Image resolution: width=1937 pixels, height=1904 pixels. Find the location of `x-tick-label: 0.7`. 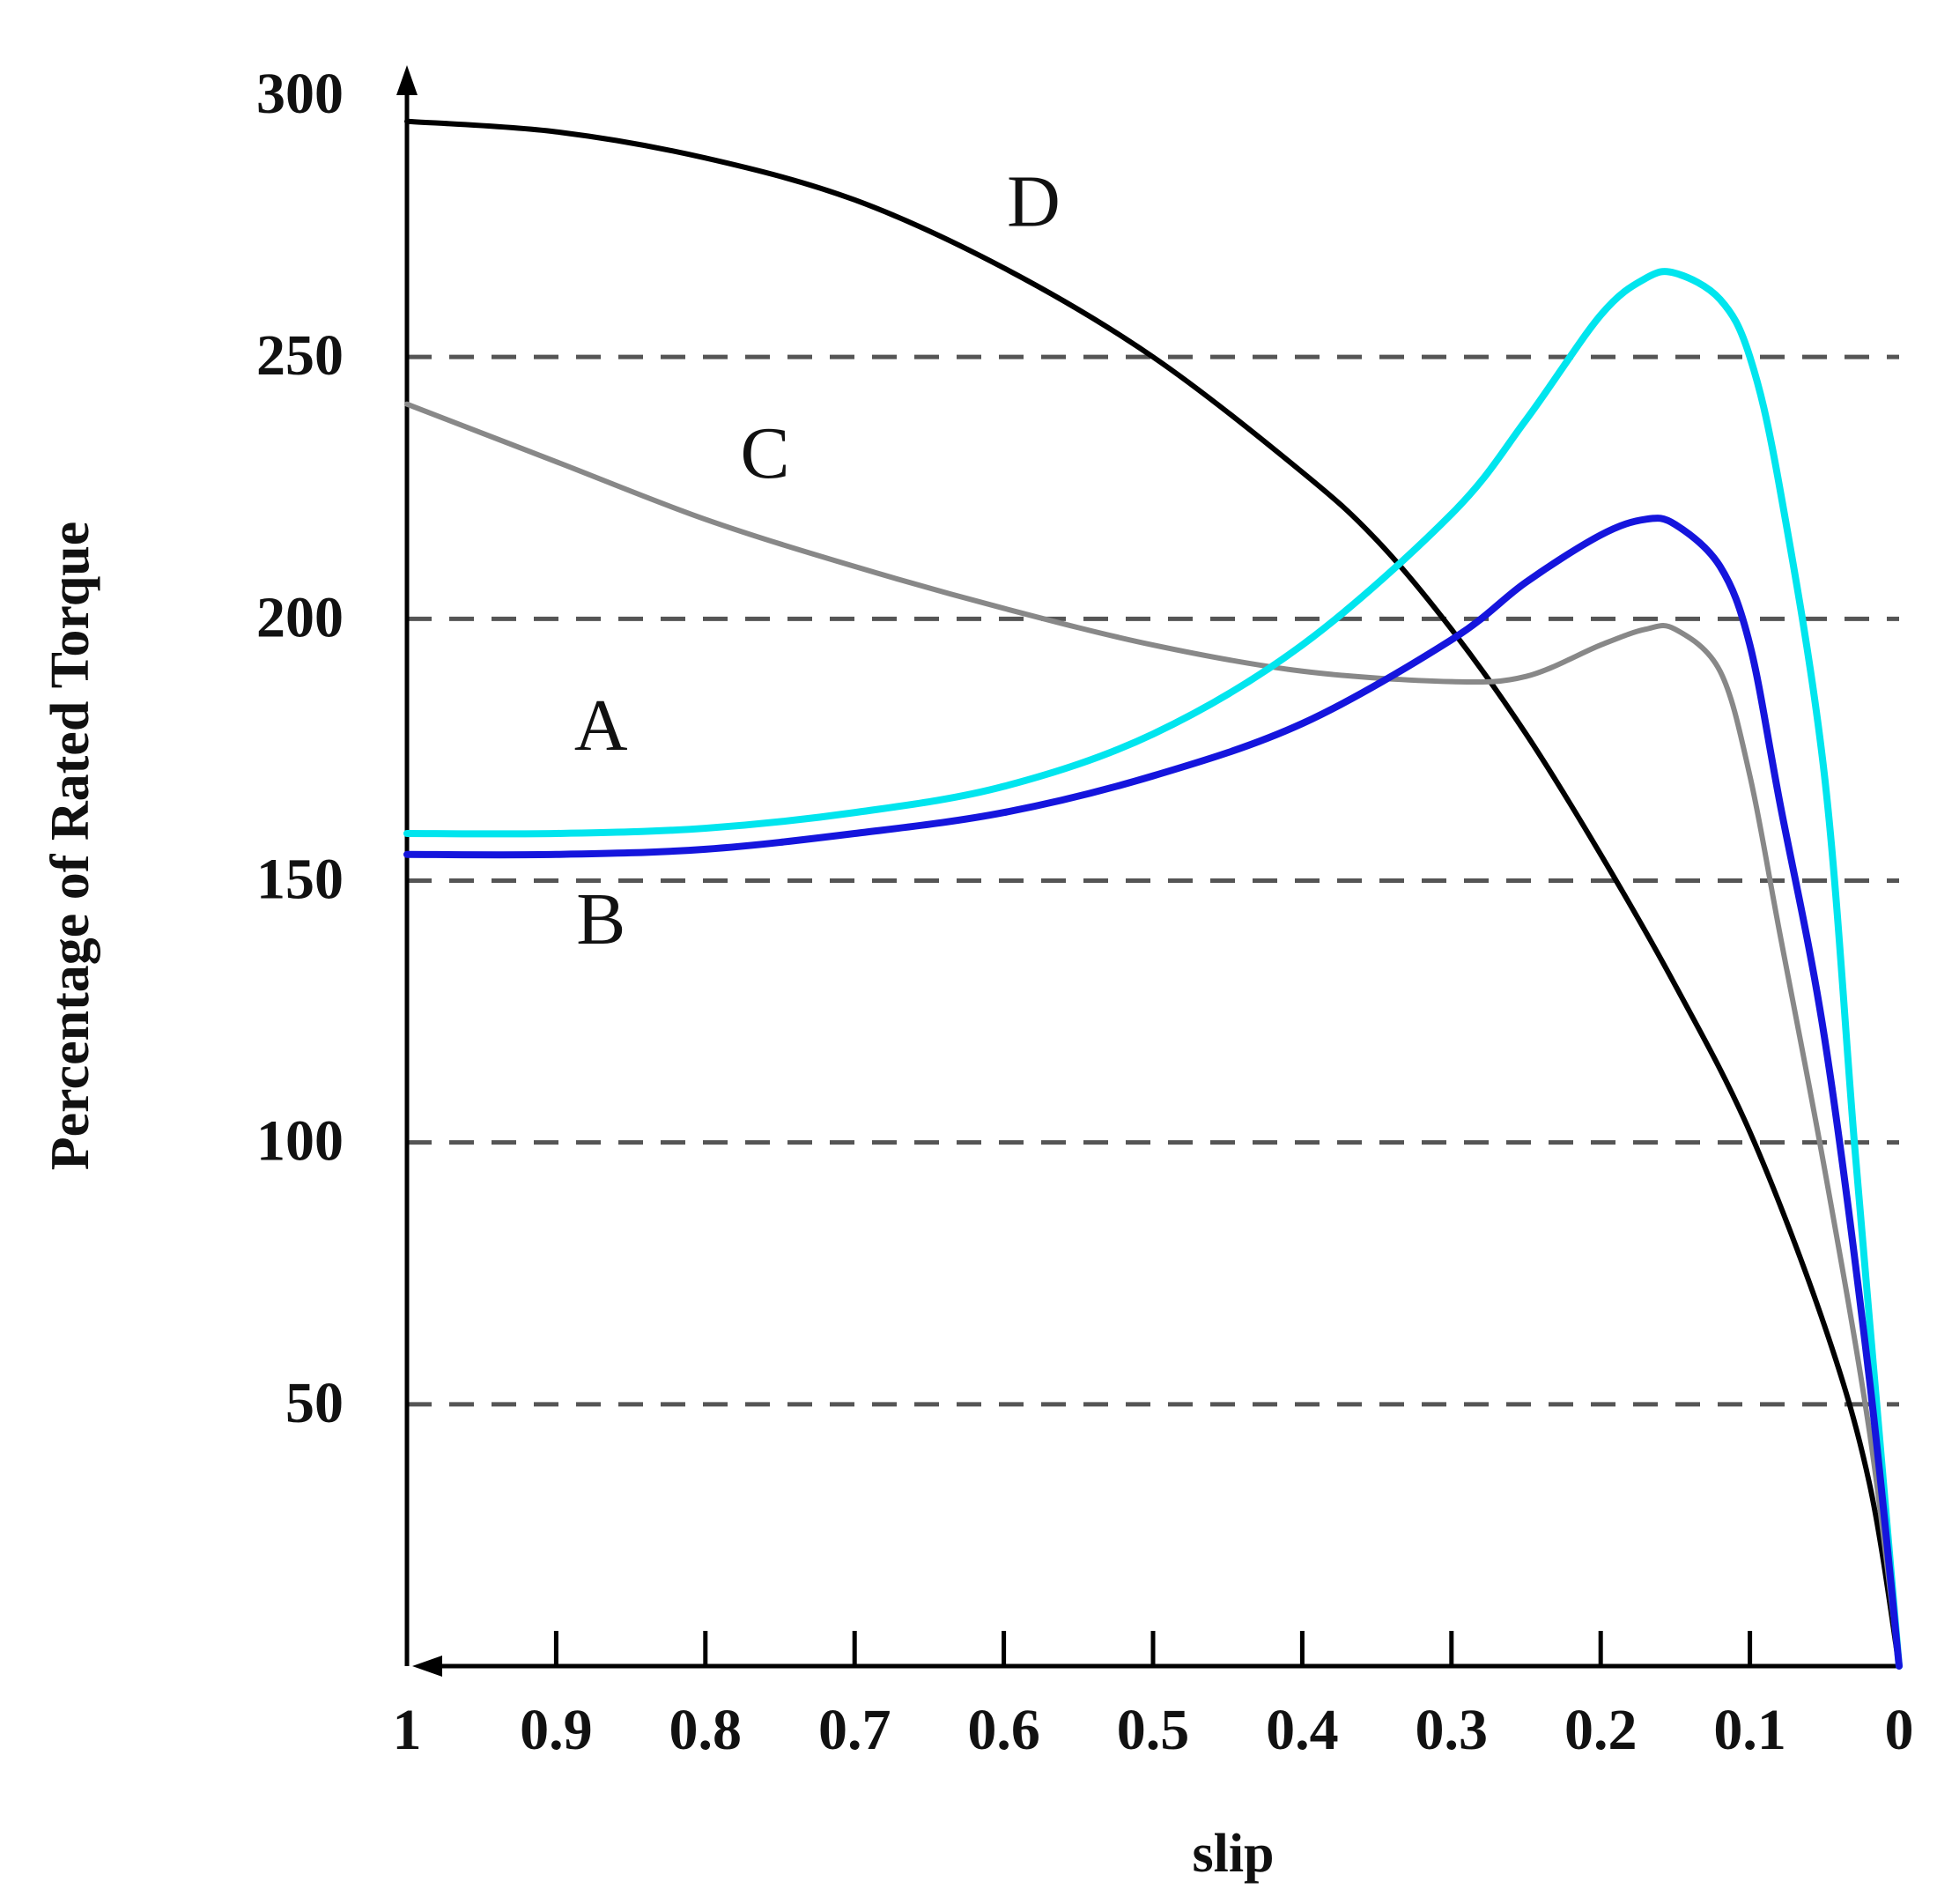

x-tick-label: 0.7 is located at coordinates (854, 1730).